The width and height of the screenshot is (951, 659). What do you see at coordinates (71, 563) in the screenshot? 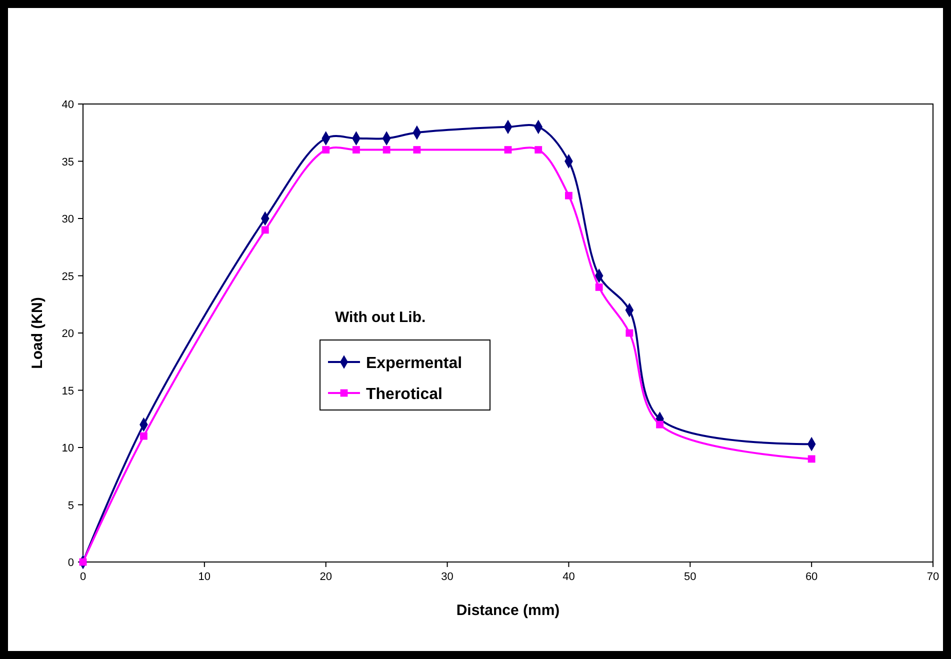
I see `y-tick-label: 0` at bounding box center [71, 563].